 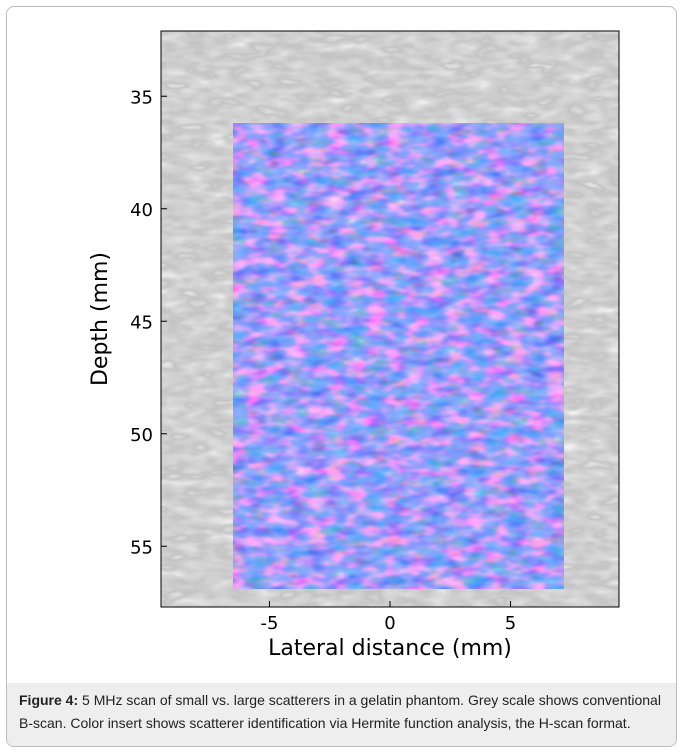 I want to click on y-tick-label: 40, so click(x=141, y=210).